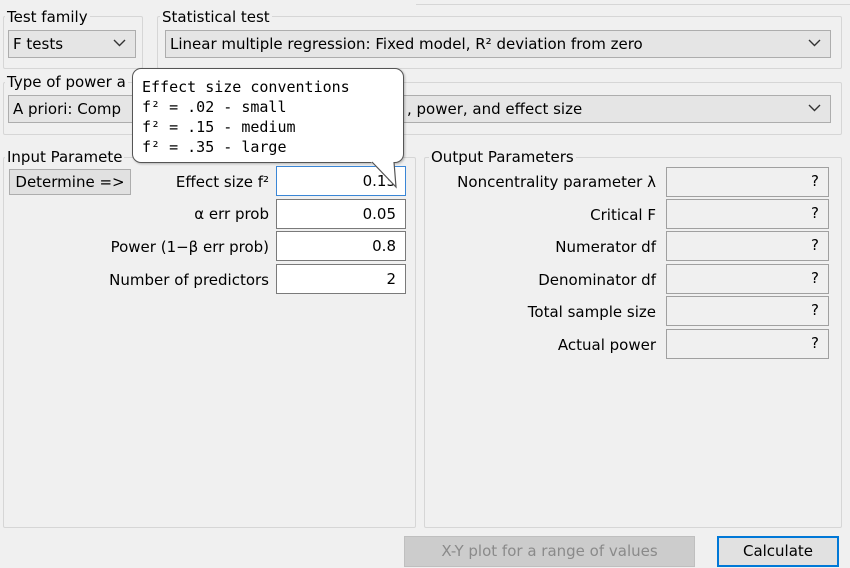 The width and height of the screenshot is (850, 568). Describe the element at coordinates (549, 551) in the screenshot. I see `xy-plot-button: X-Y plot for a range of values` at that location.